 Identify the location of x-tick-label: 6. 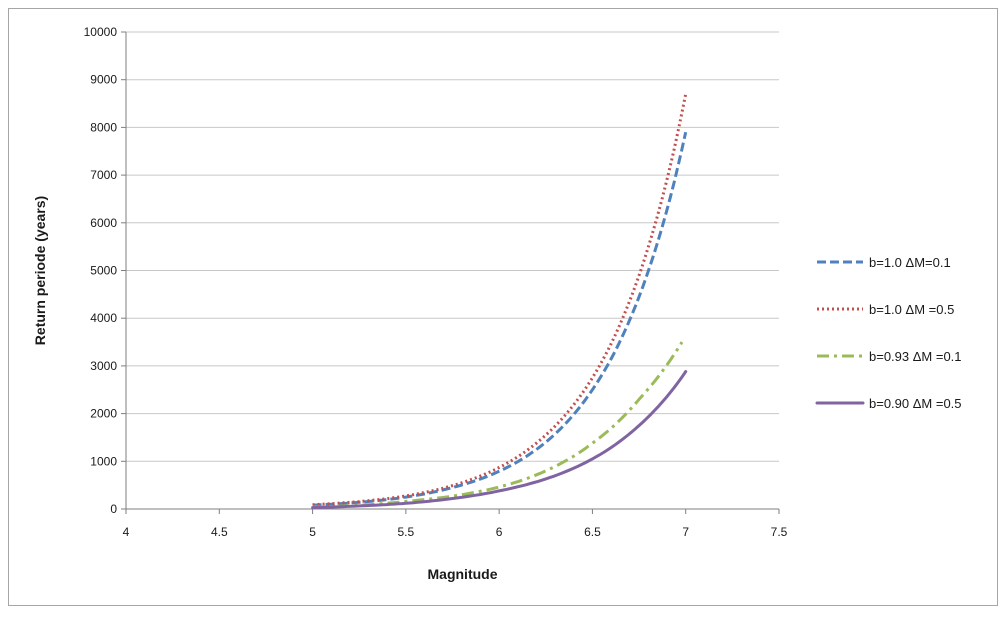
(499, 532).